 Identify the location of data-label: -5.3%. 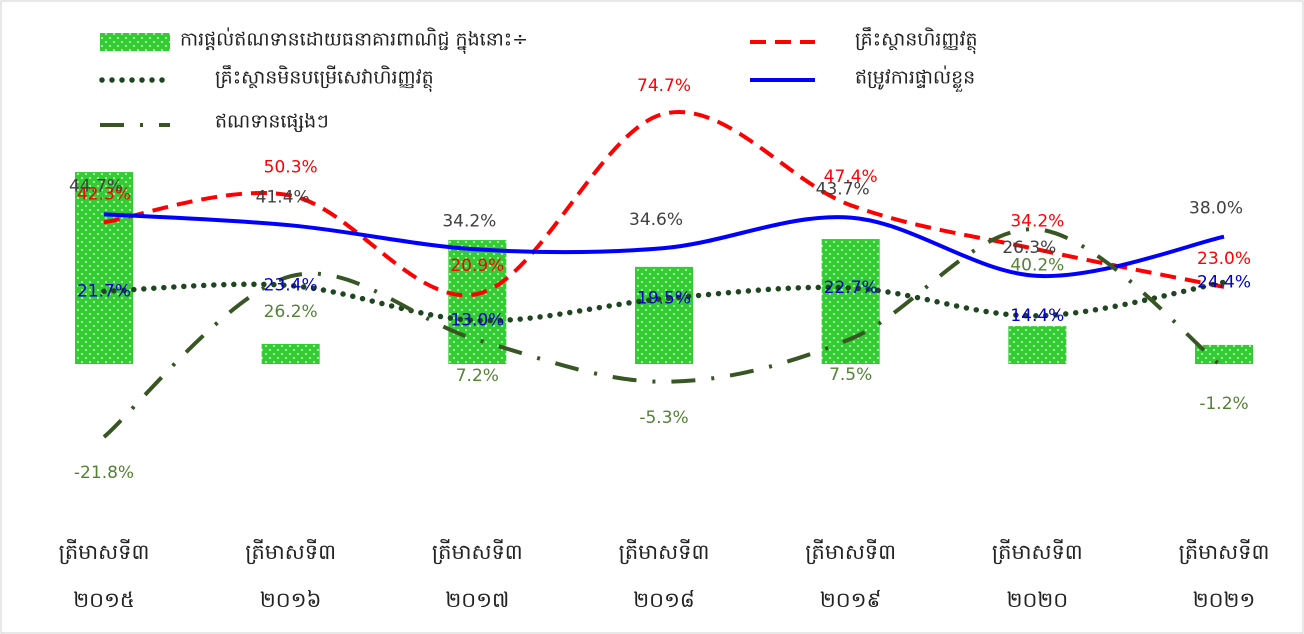
(663, 418).